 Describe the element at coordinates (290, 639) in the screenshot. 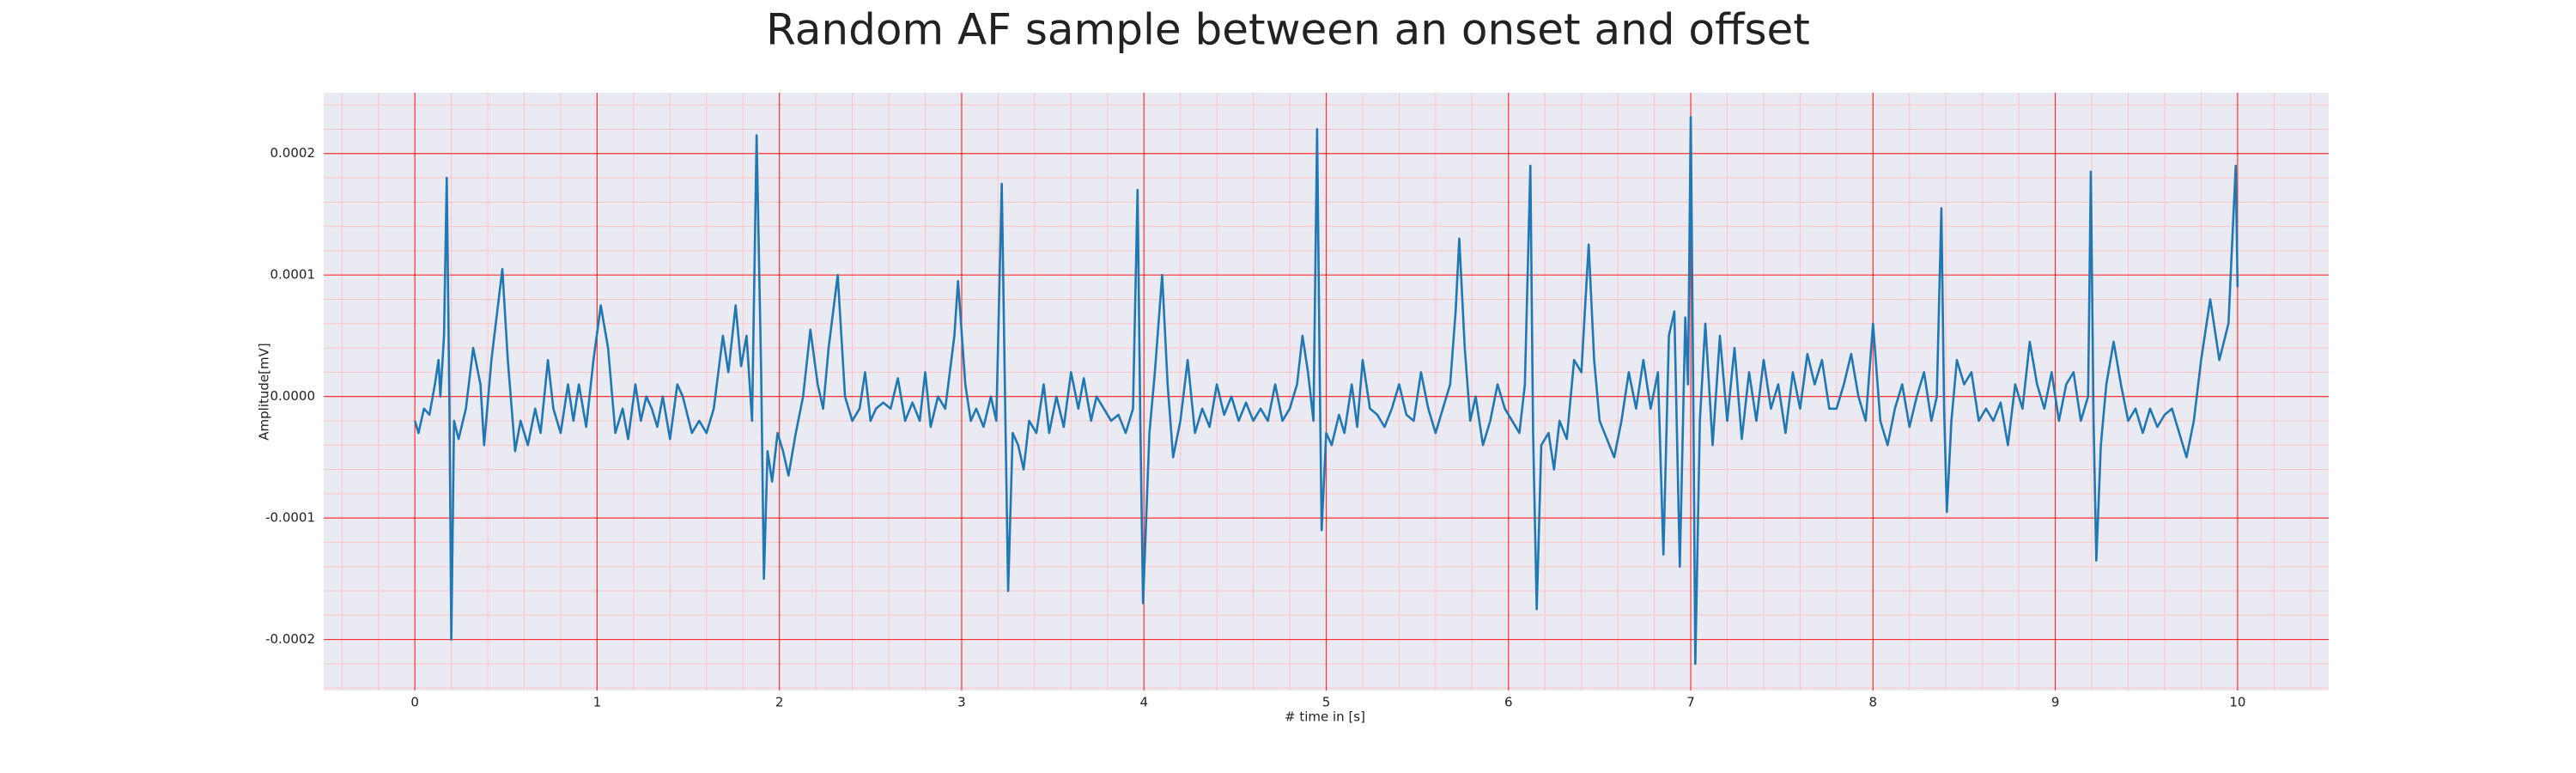

I see `y-tick-label: -0.0002` at that location.